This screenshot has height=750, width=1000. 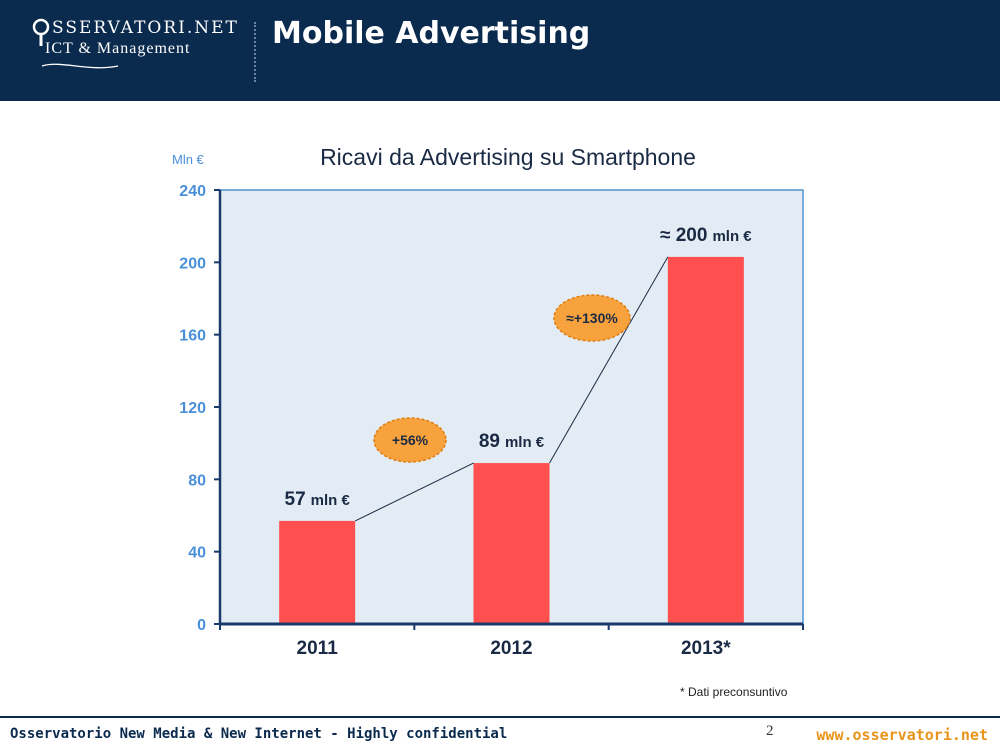 I want to click on data-label: ≈ 200 mln €, so click(x=706, y=235).